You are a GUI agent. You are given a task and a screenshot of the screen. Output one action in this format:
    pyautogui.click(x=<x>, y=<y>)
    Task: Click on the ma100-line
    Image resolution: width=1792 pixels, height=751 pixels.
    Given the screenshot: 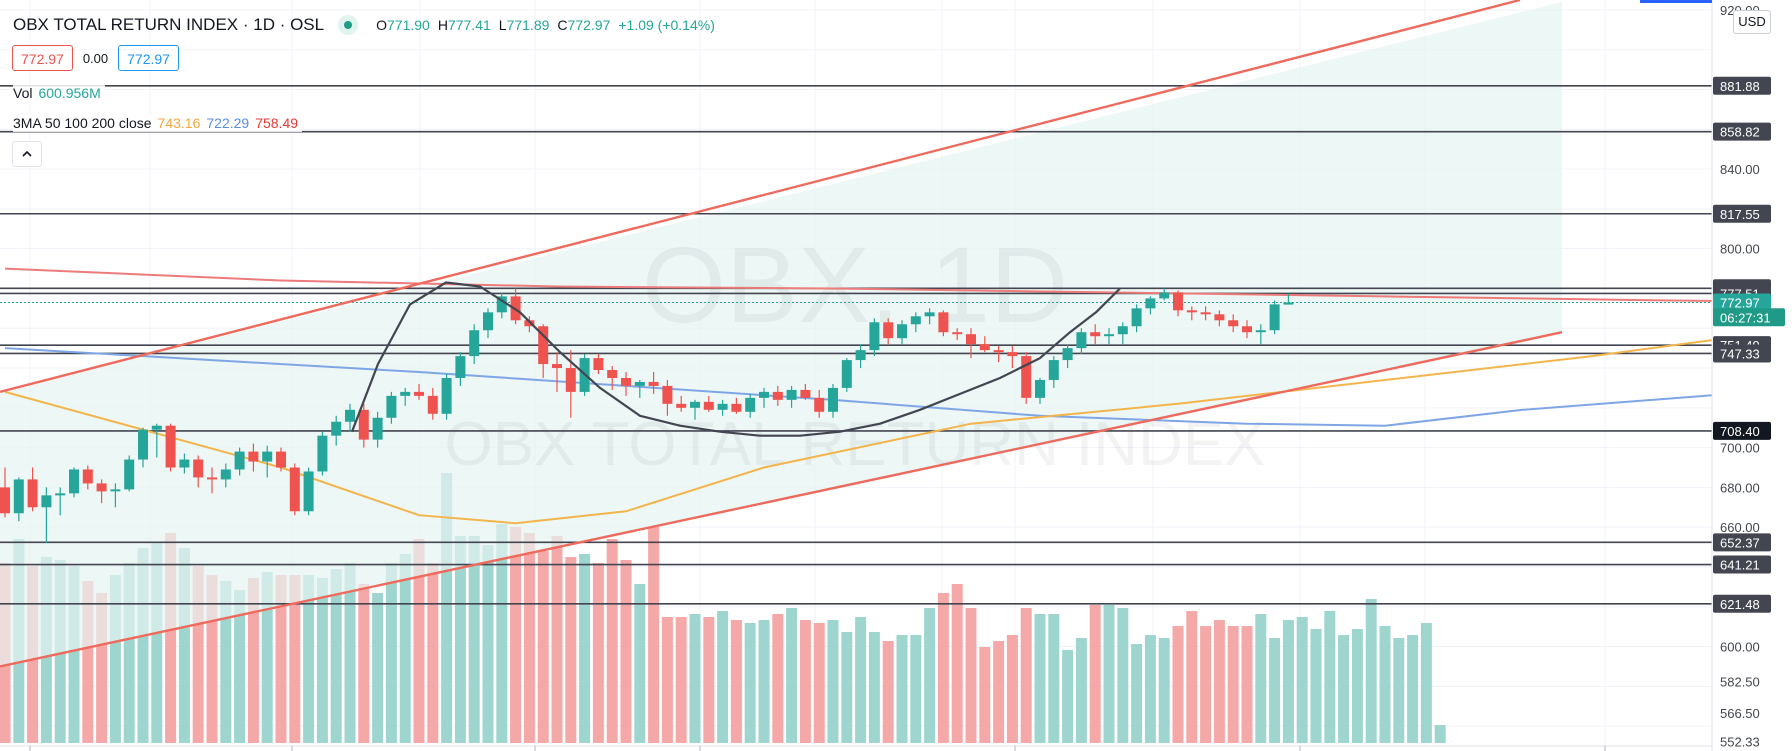 What is the action you would take?
    pyautogui.click(x=898, y=387)
    